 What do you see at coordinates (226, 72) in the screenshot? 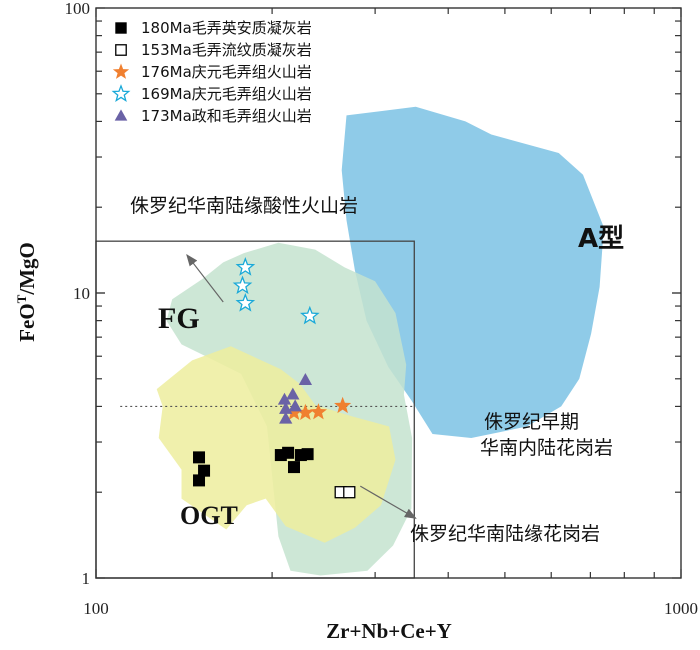
I see `legend-label-3: 176Ma庆元毛弄组火山岩` at bounding box center [226, 72].